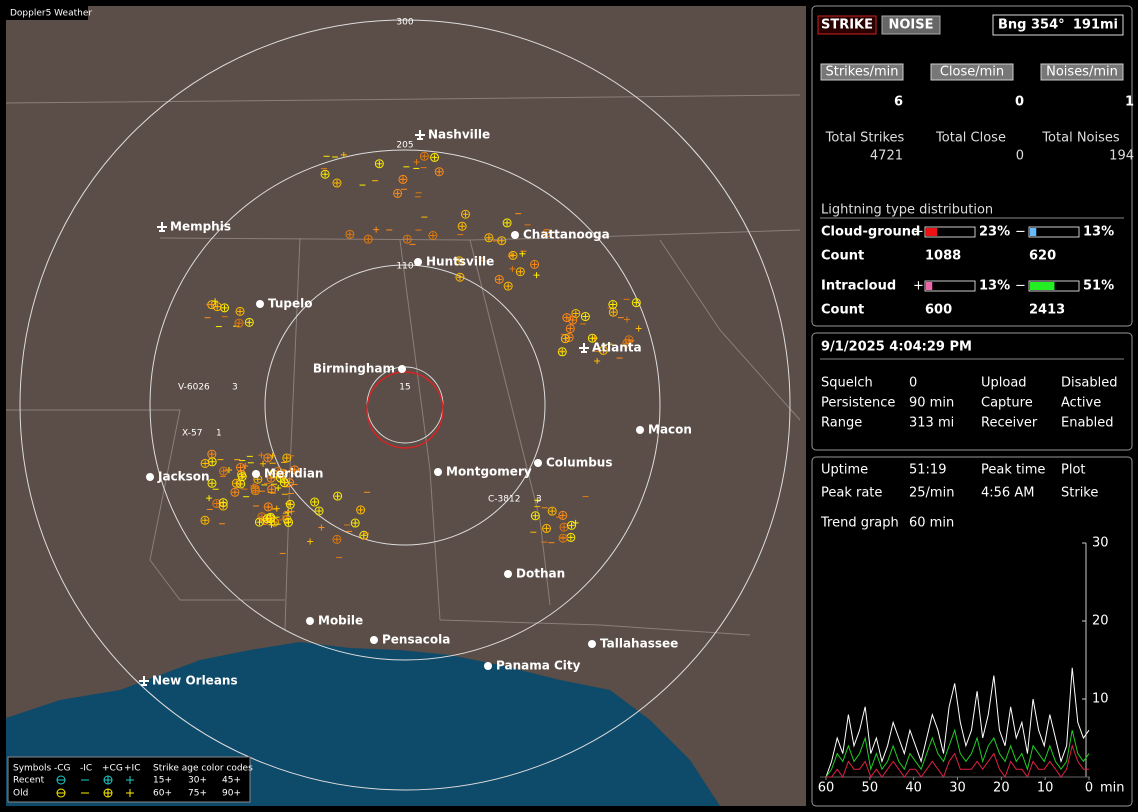  I want to click on strike-button, so click(847, 25).